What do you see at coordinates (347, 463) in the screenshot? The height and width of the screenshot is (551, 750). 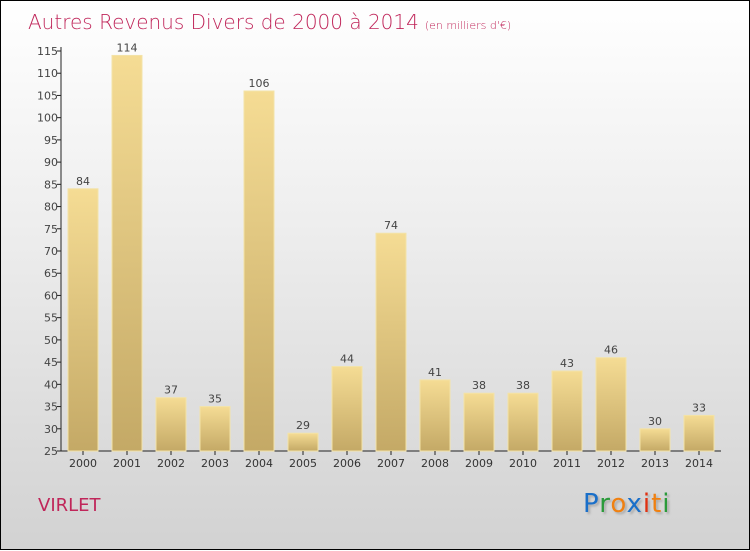 I see `x-tick-label: 2006` at bounding box center [347, 463].